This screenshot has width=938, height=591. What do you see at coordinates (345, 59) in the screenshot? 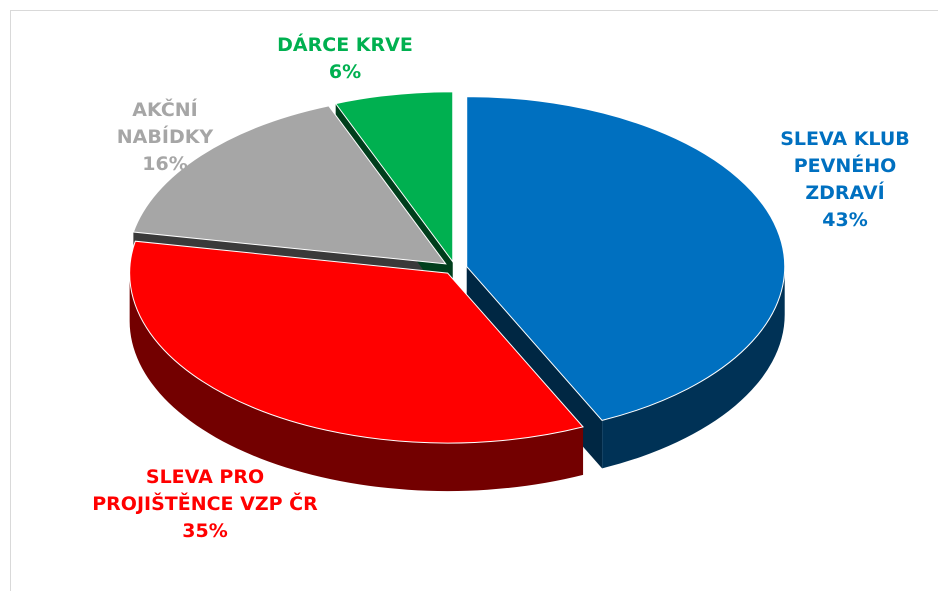
I see `data-label: DÁRCE KRVE 6%` at bounding box center [345, 59].